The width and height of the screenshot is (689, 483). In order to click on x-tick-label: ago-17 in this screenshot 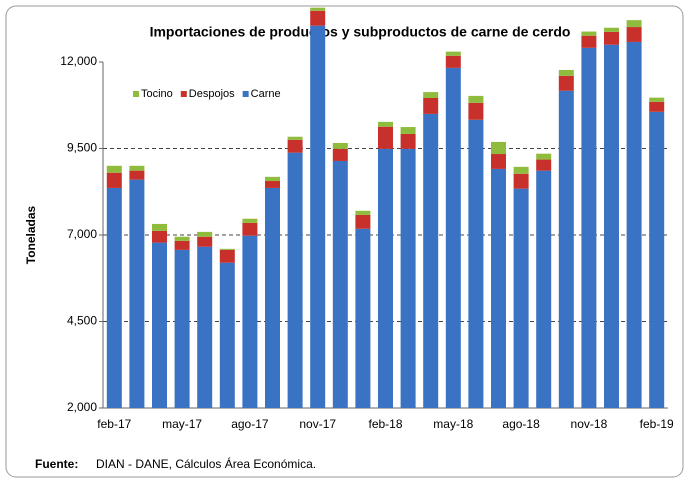, I will do `click(250, 424)`.